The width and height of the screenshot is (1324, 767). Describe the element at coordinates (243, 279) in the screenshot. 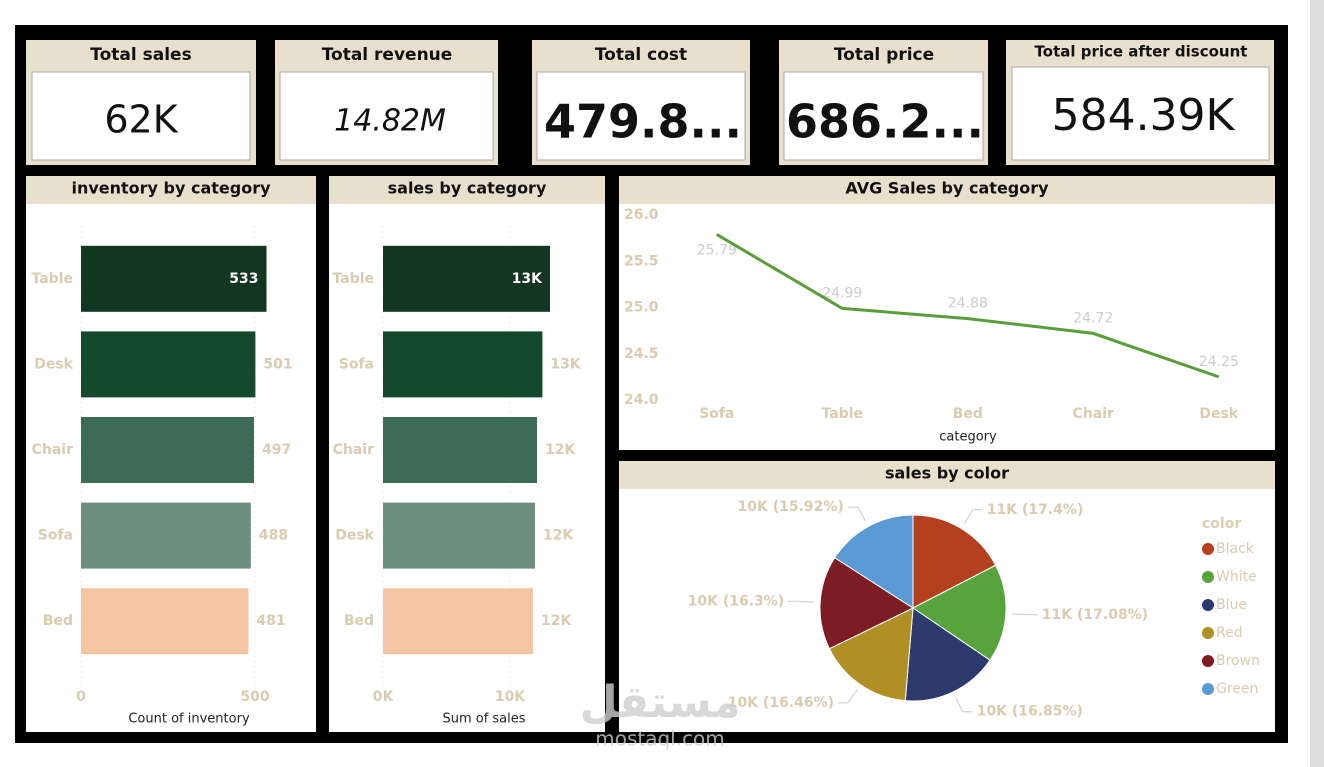

I see `data-label: 533` at that location.